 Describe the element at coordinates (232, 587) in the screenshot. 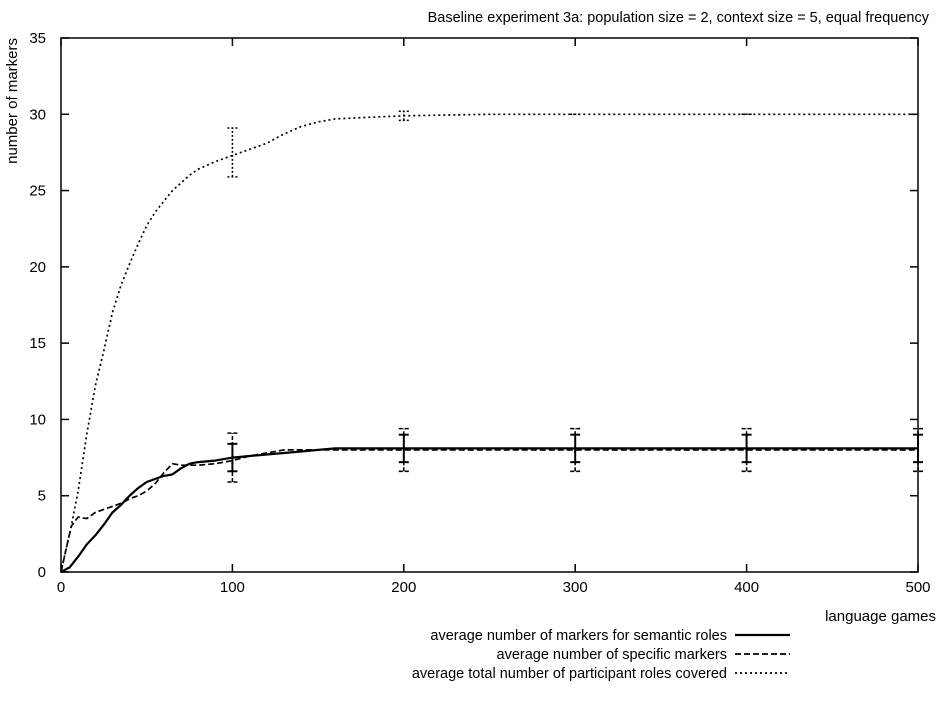

I see `x-tick-label: 100` at that location.